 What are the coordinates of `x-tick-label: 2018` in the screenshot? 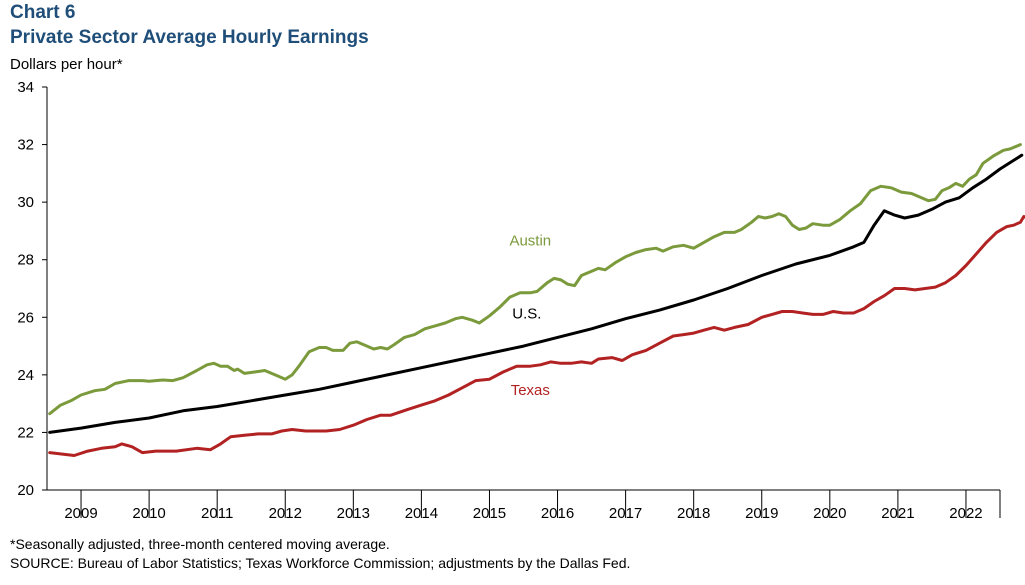 It's located at (693, 513).